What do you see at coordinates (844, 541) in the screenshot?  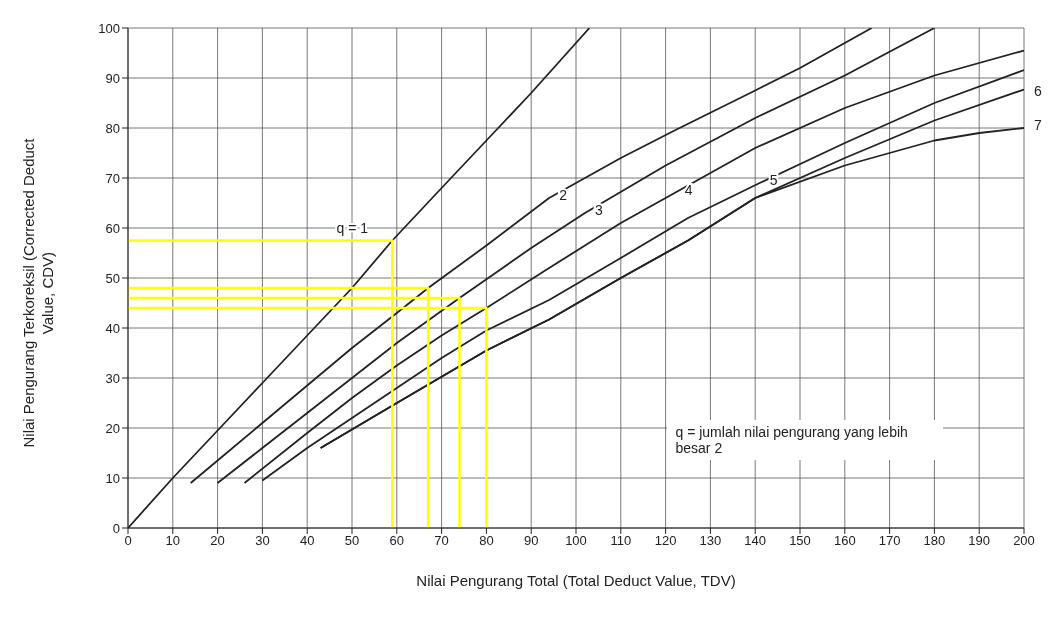 I see `x-tick-label: 160` at bounding box center [844, 541].